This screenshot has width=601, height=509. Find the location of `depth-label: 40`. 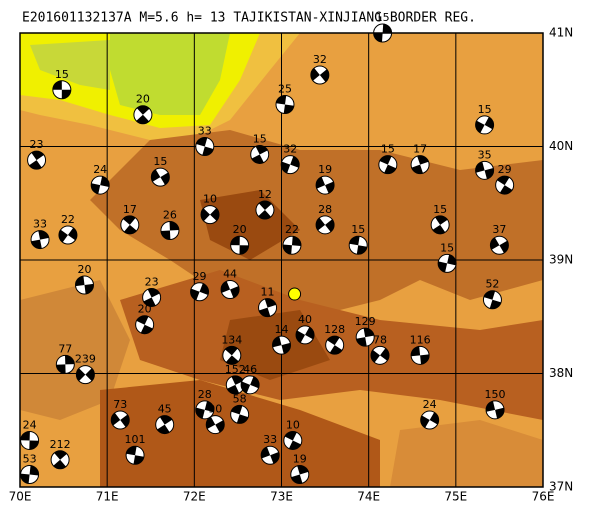

depth-label: 40 is located at coordinates (305, 319).